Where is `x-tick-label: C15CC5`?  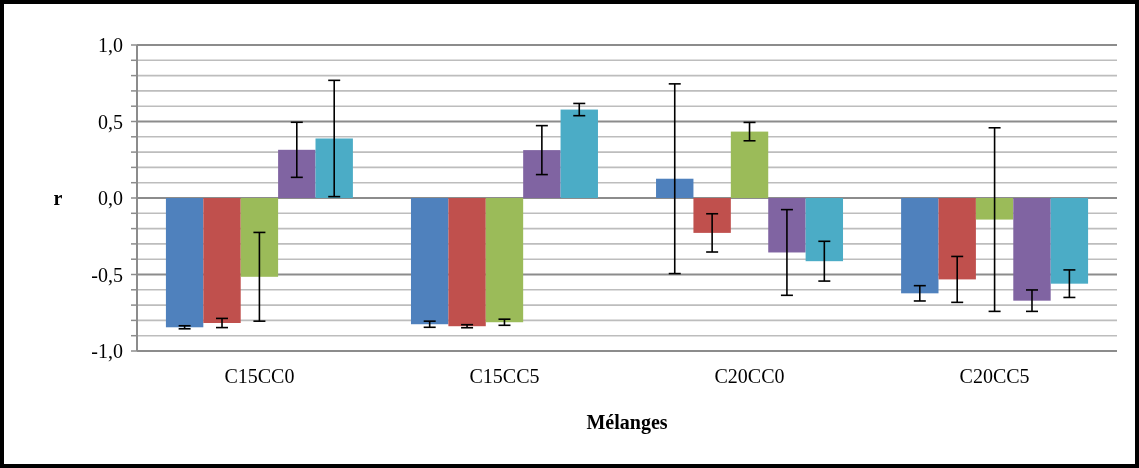 x-tick-label: C15CC5 is located at coordinates (504, 376).